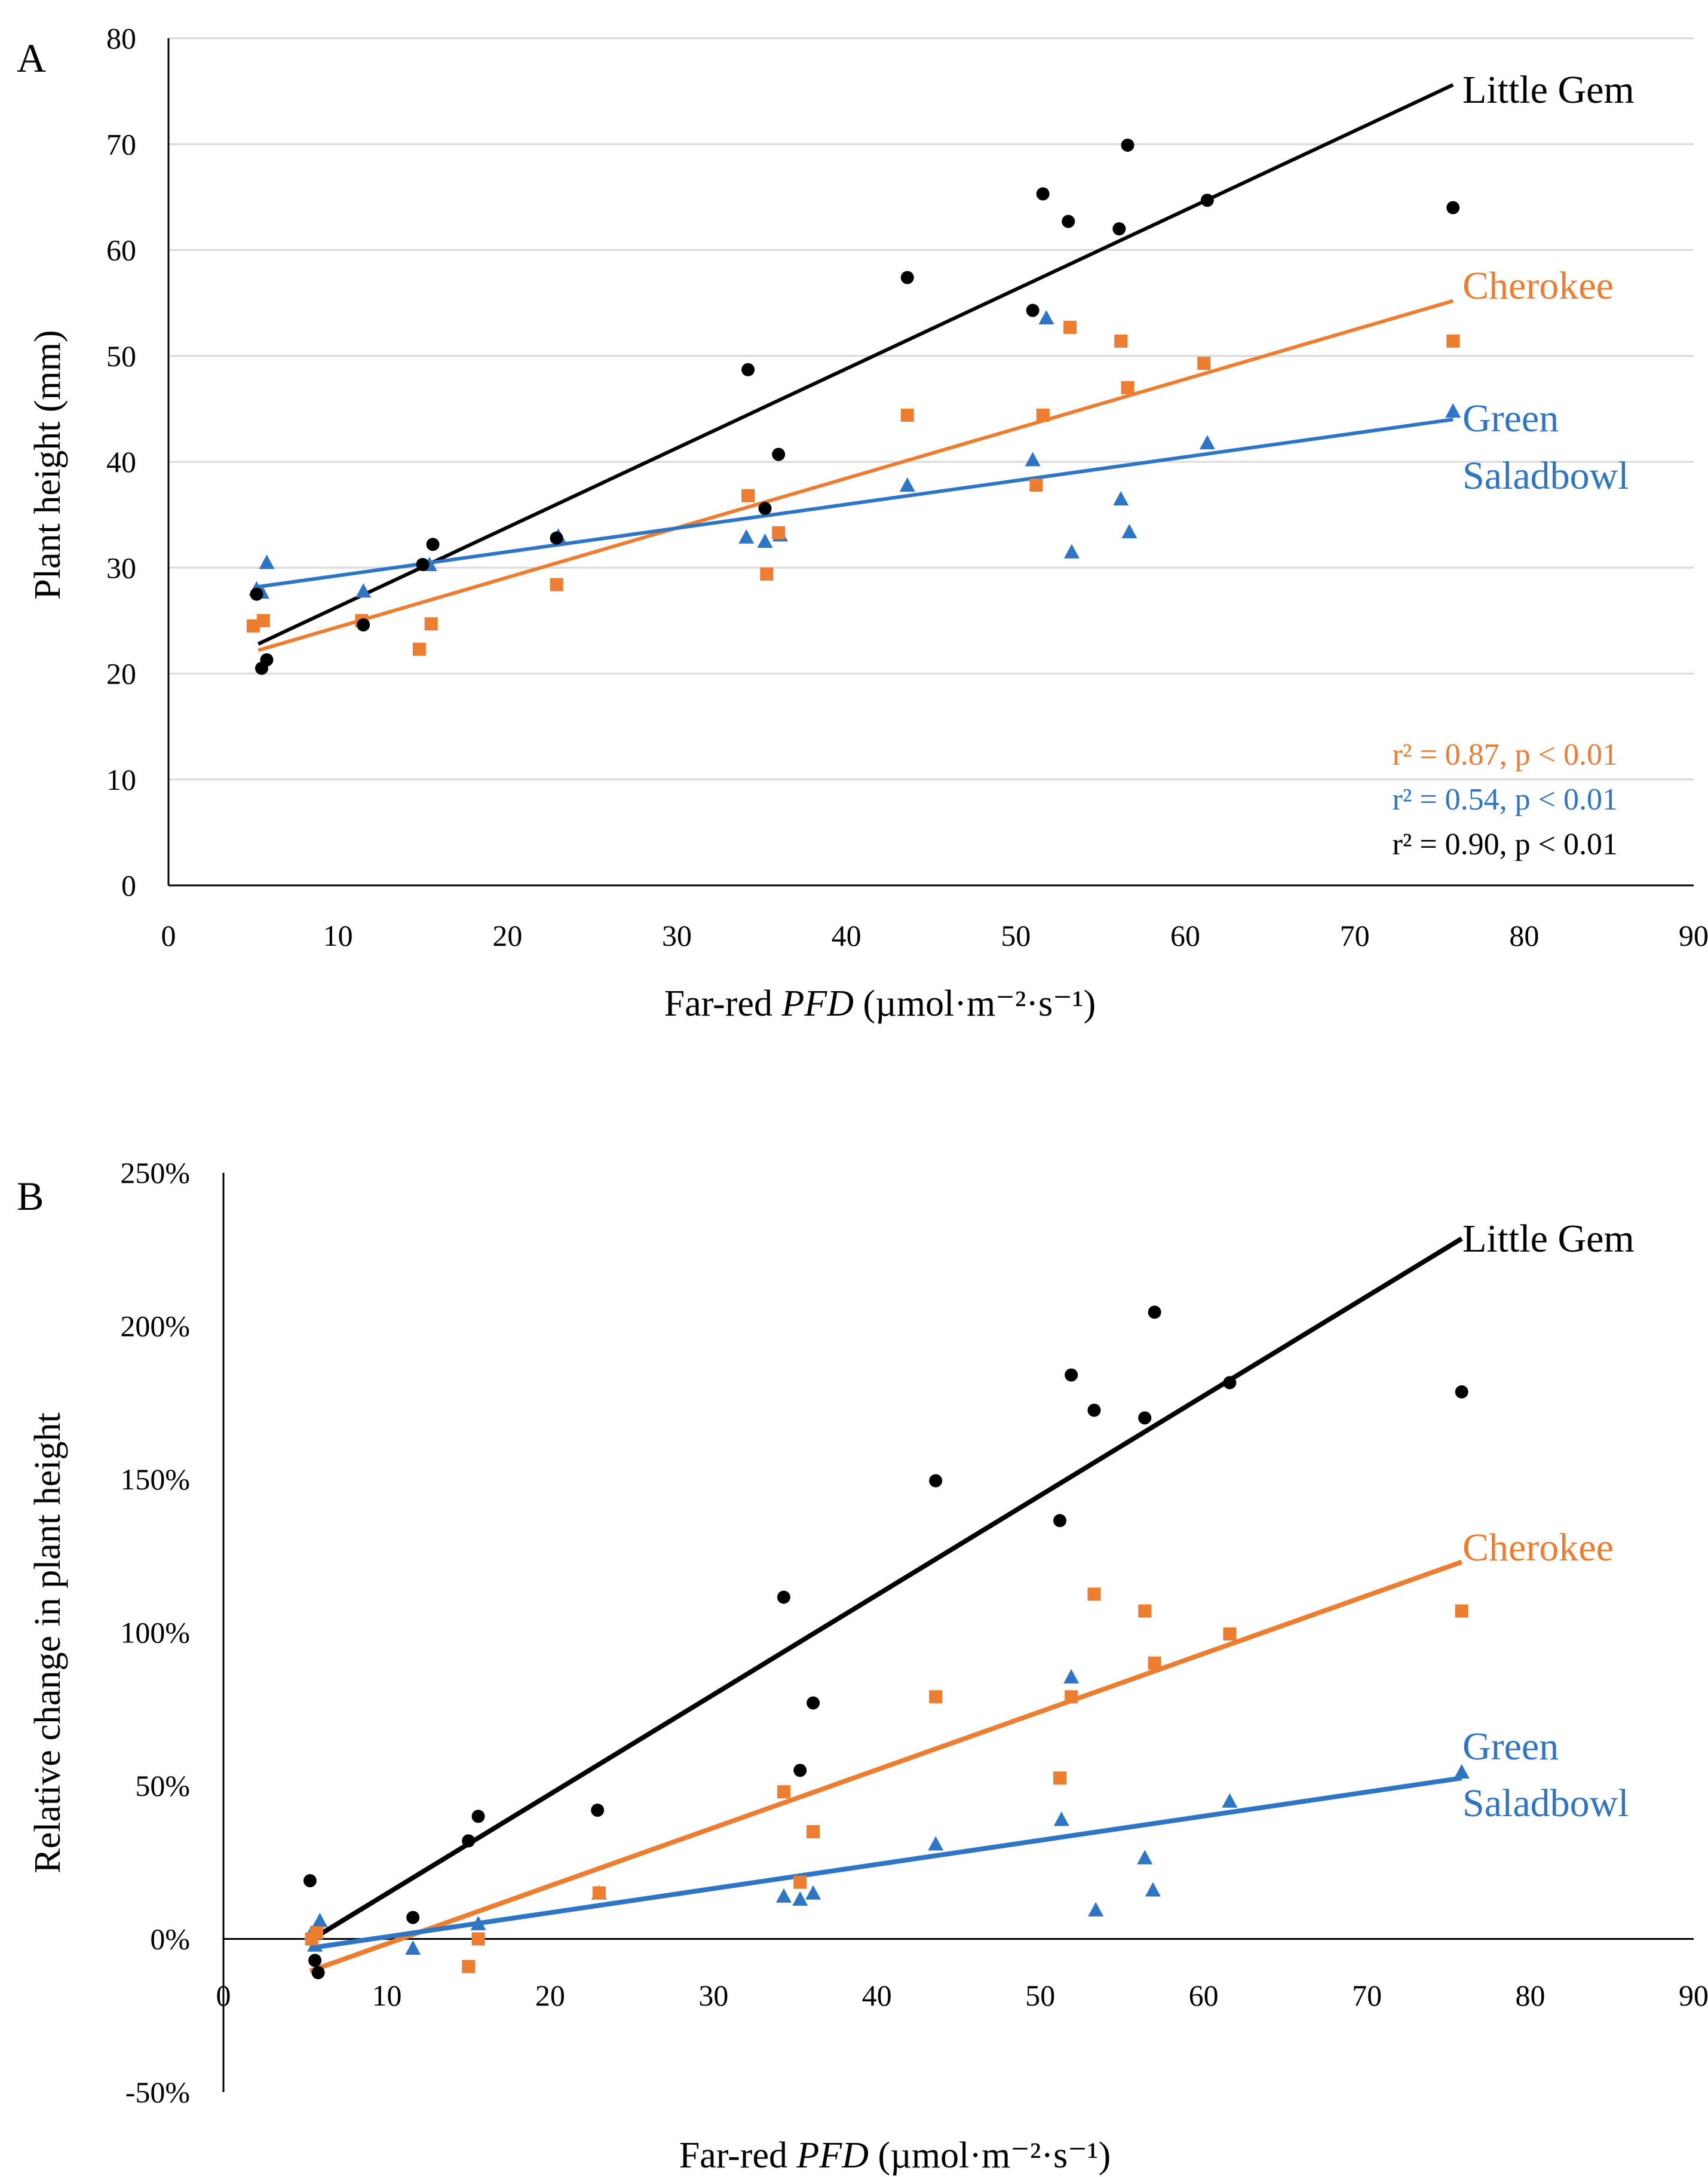 Image resolution: width=1708 pixels, height=2177 pixels. What do you see at coordinates (338, 935) in the screenshot?
I see `a-x-tick-label: 10` at bounding box center [338, 935].